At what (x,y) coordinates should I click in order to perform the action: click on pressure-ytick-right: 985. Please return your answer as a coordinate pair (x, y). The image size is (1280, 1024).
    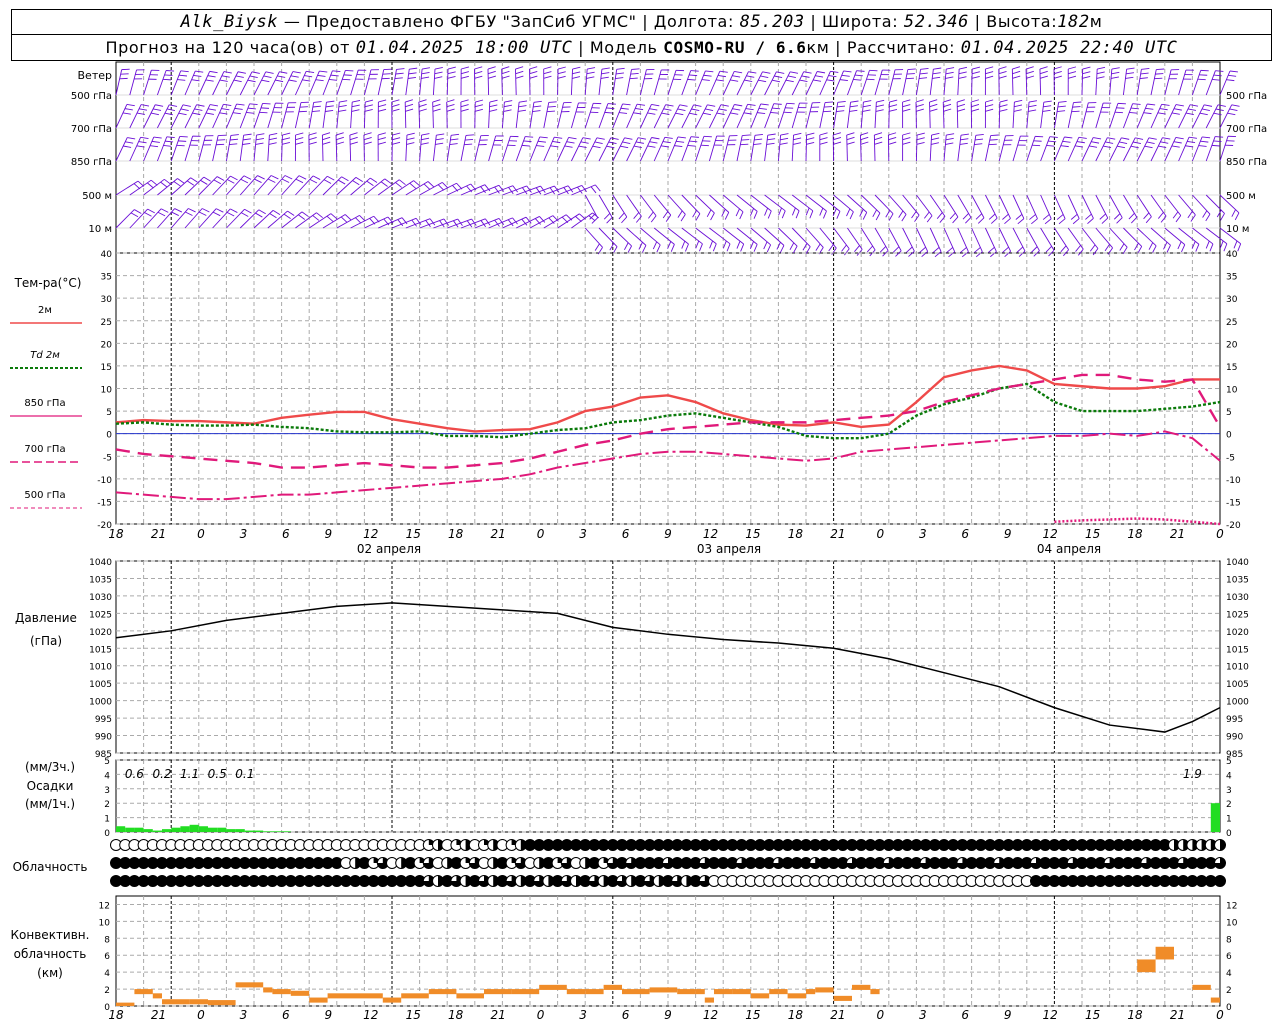
    Looking at the image, I should click on (1234, 755).